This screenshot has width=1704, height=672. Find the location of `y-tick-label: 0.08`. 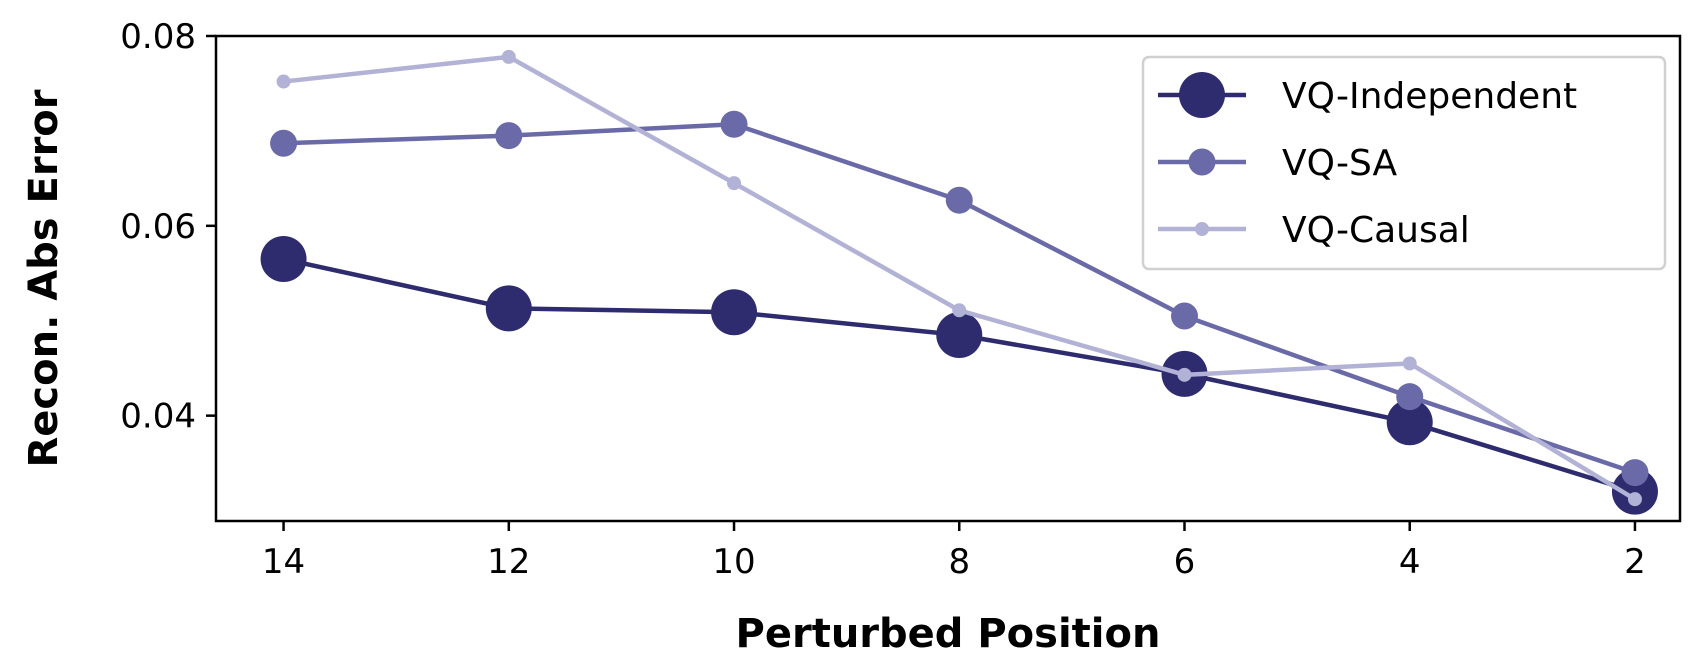

y-tick-label: 0.08 is located at coordinates (158, 37).